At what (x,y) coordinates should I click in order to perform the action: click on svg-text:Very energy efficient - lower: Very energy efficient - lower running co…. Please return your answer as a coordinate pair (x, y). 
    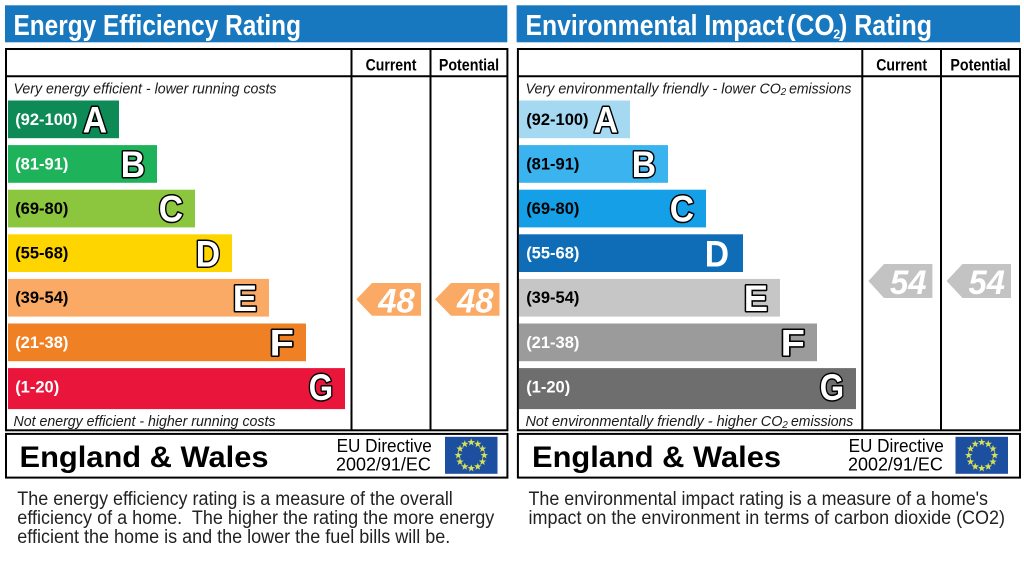
    Looking at the image, I should click on (146, 89).